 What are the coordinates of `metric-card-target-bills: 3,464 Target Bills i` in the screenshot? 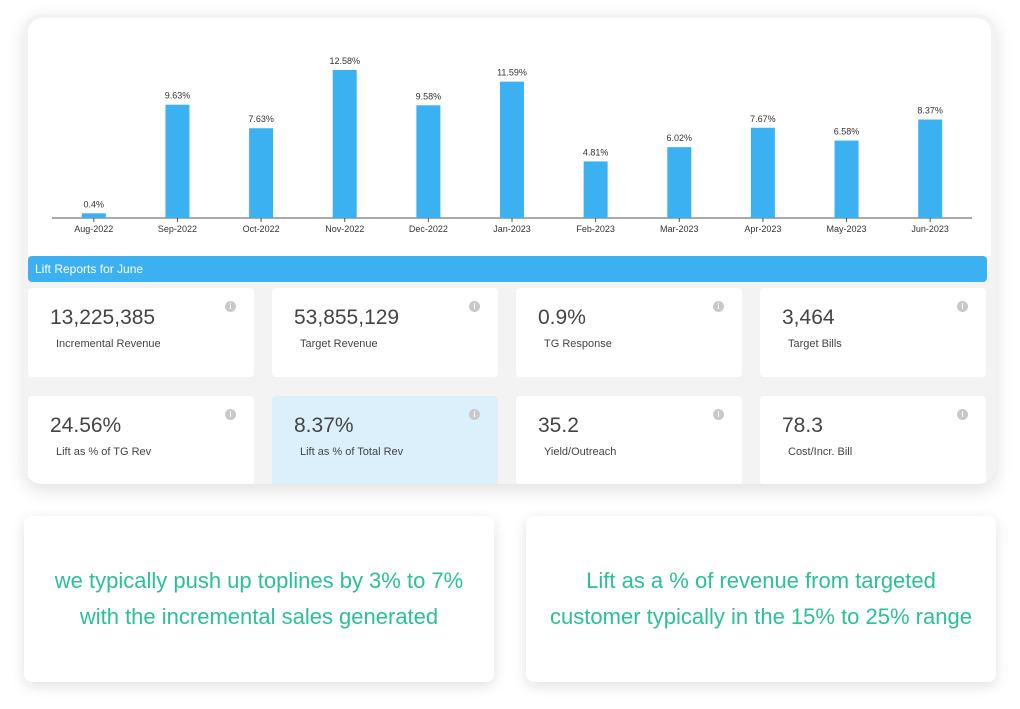 It's located at (873, 332).